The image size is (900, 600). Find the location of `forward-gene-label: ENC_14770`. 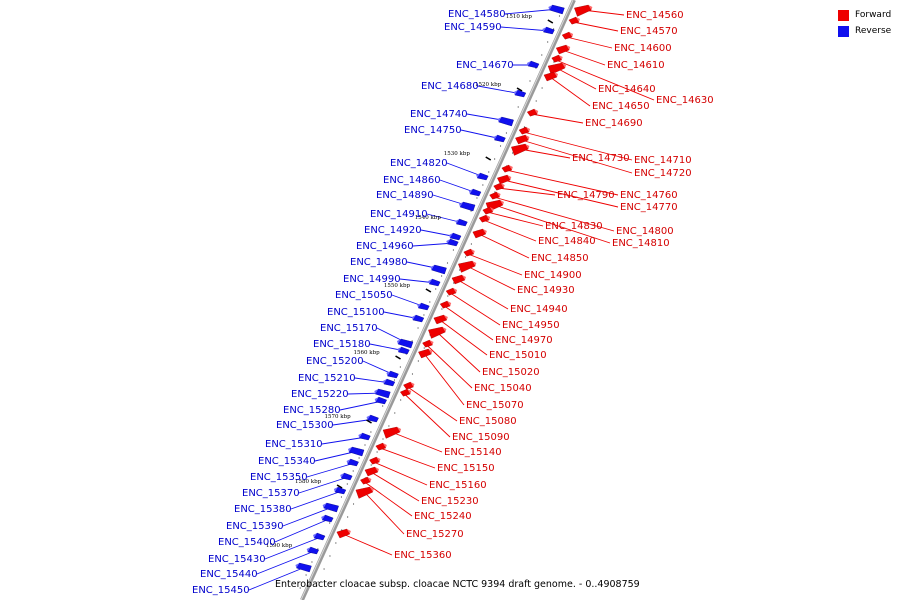

forward-gene-label: ENC_14770 is located at coordinates (649, 207).